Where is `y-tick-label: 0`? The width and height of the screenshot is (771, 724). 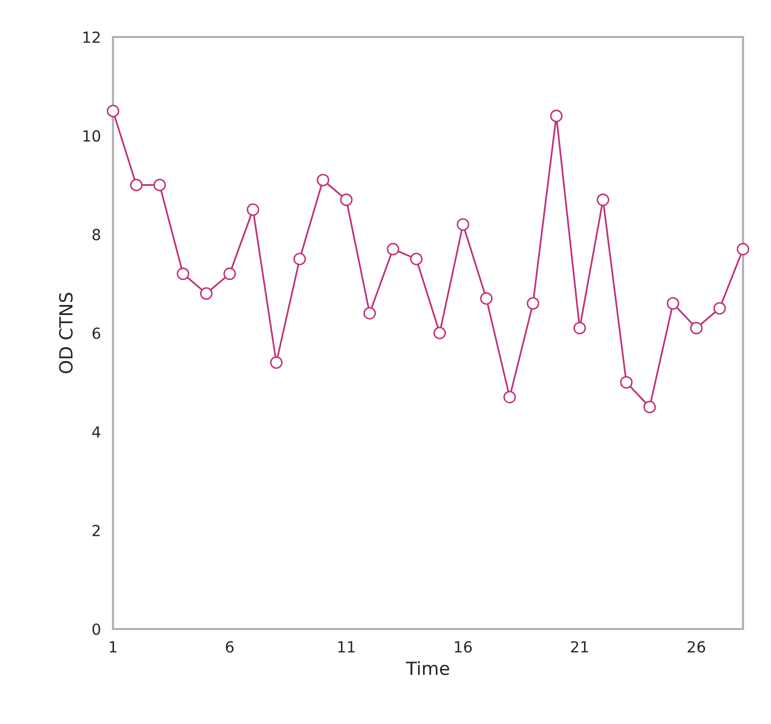 y-tick-label: 0 is located at coordinates (96, 629).